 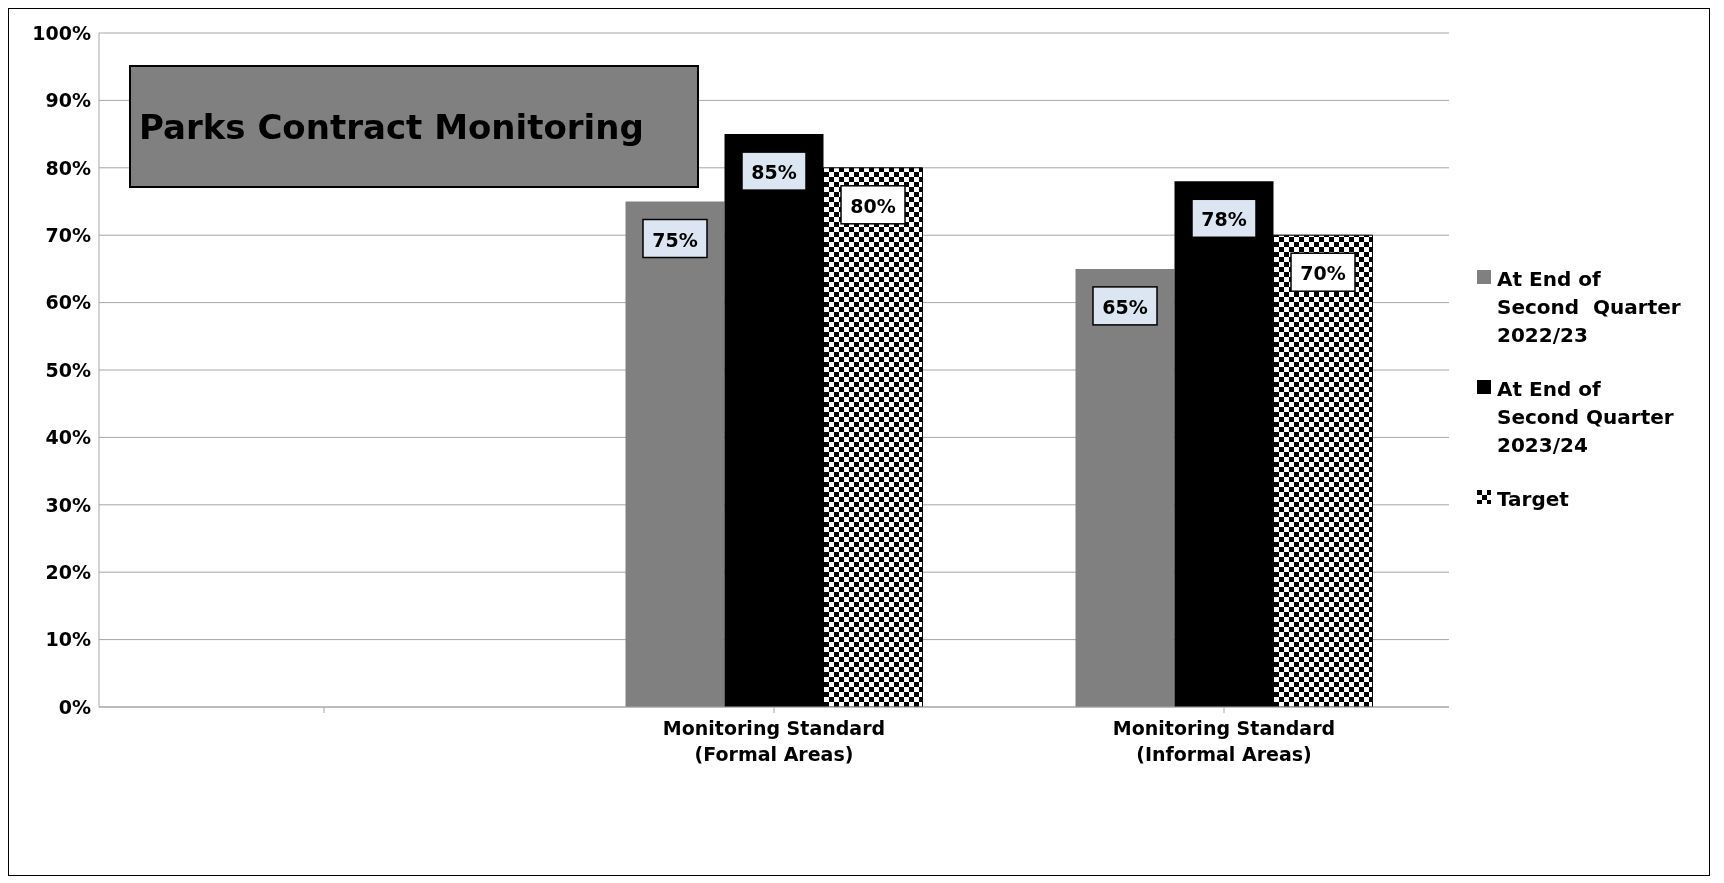 What do you see at coordinates (74, 706) in the screenshot?
I see `y-tick-label: 0%` at bounding box center [74, 706].